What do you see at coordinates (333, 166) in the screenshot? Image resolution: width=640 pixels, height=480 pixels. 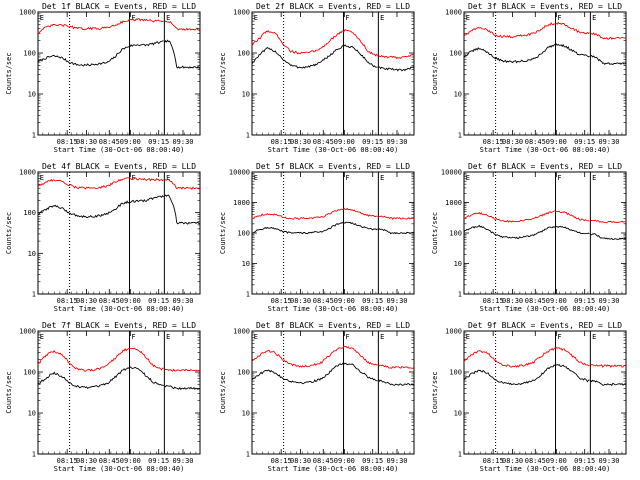 I see `panel-title: Det 5f BLACK = Events, RED = LLD` at bounding box center [333, 166].